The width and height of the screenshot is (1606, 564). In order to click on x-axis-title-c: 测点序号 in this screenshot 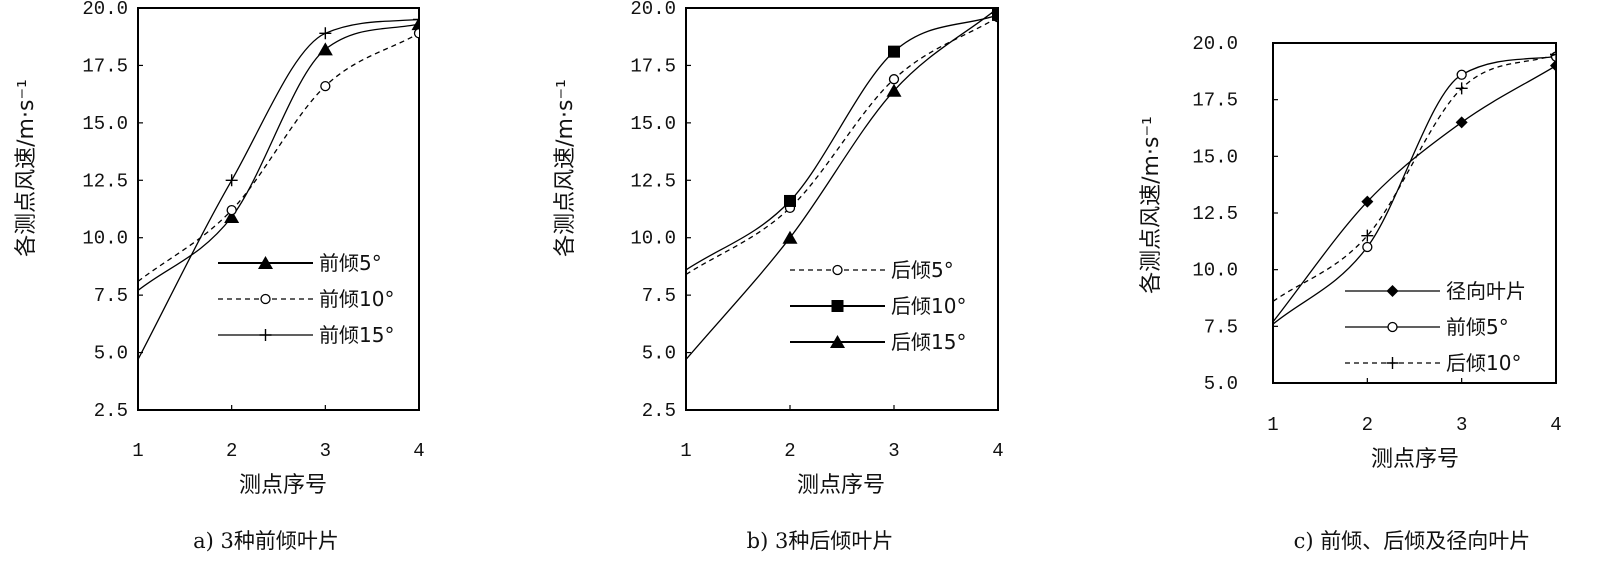, I will do `click(1415, 459)`.